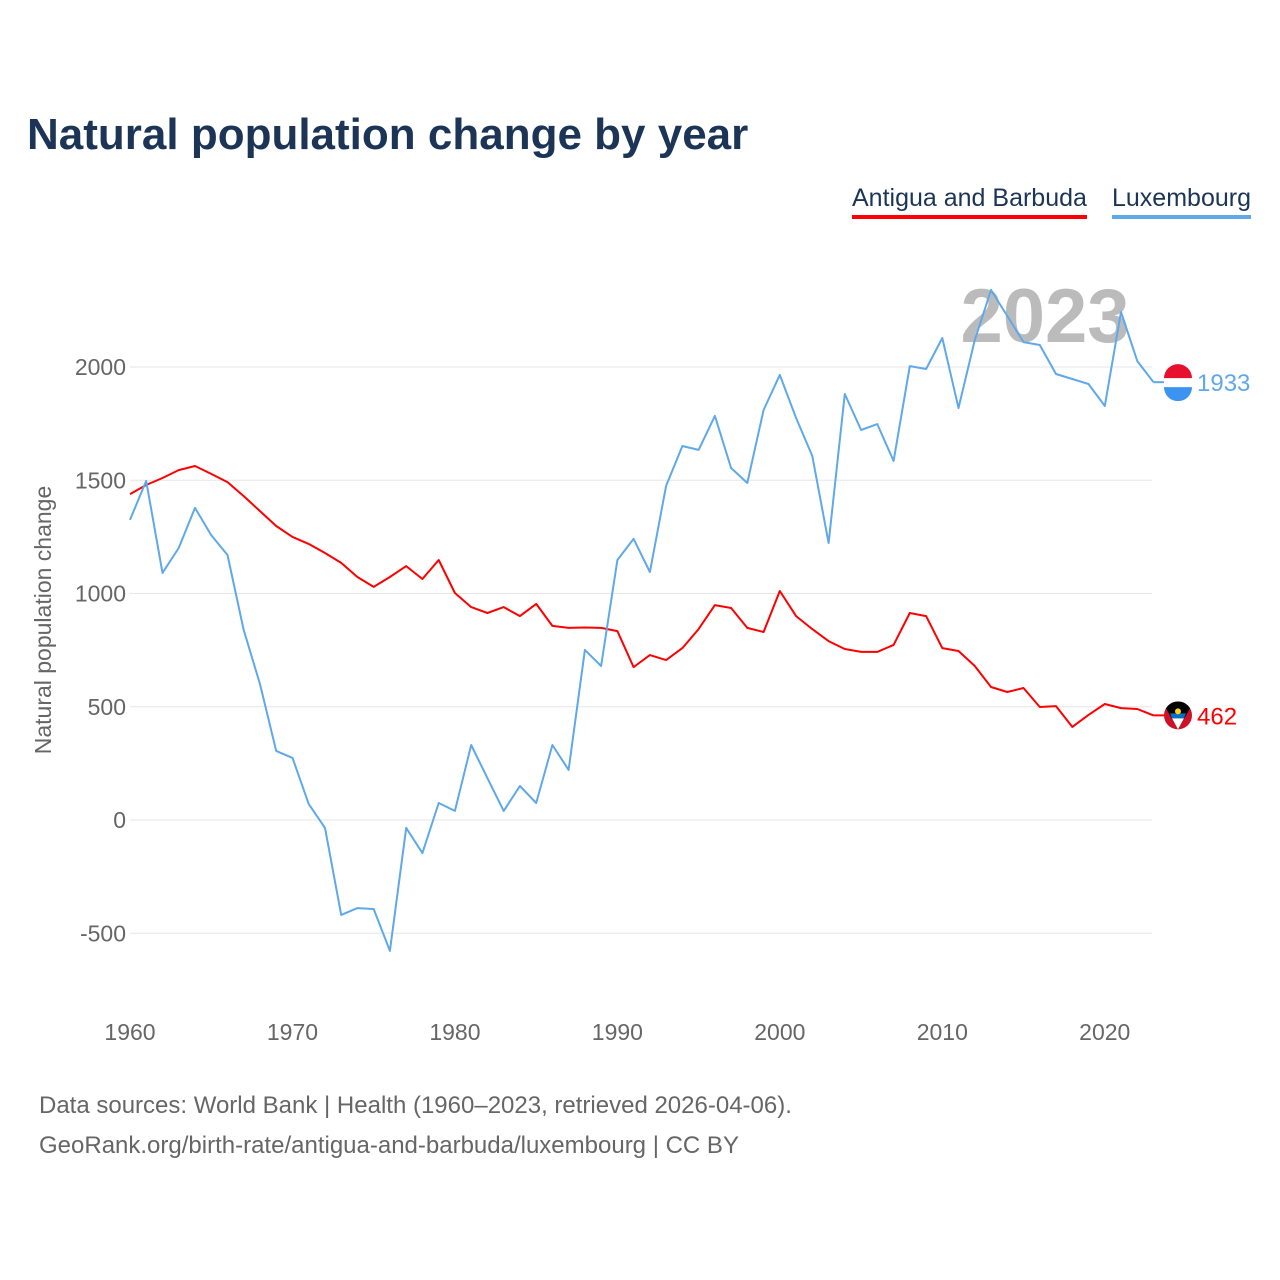 The image size is (1280, 1280). I want to click on x-tick-label: 2020, so click(1104, 1032).